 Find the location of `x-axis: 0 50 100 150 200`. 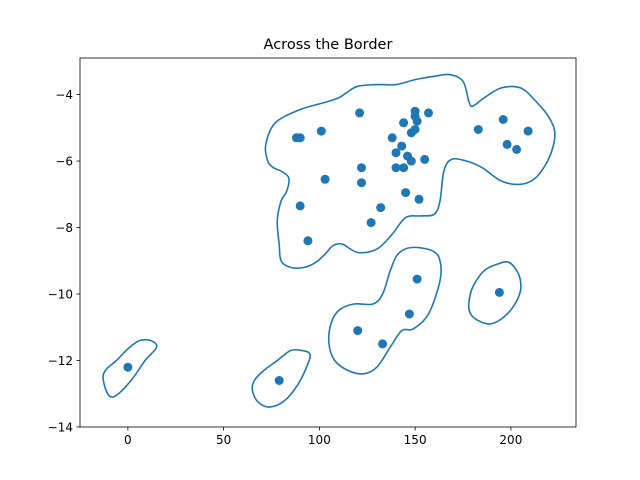

x-axis: 0 50 100 150 200 is located at coordinates (323, 437).